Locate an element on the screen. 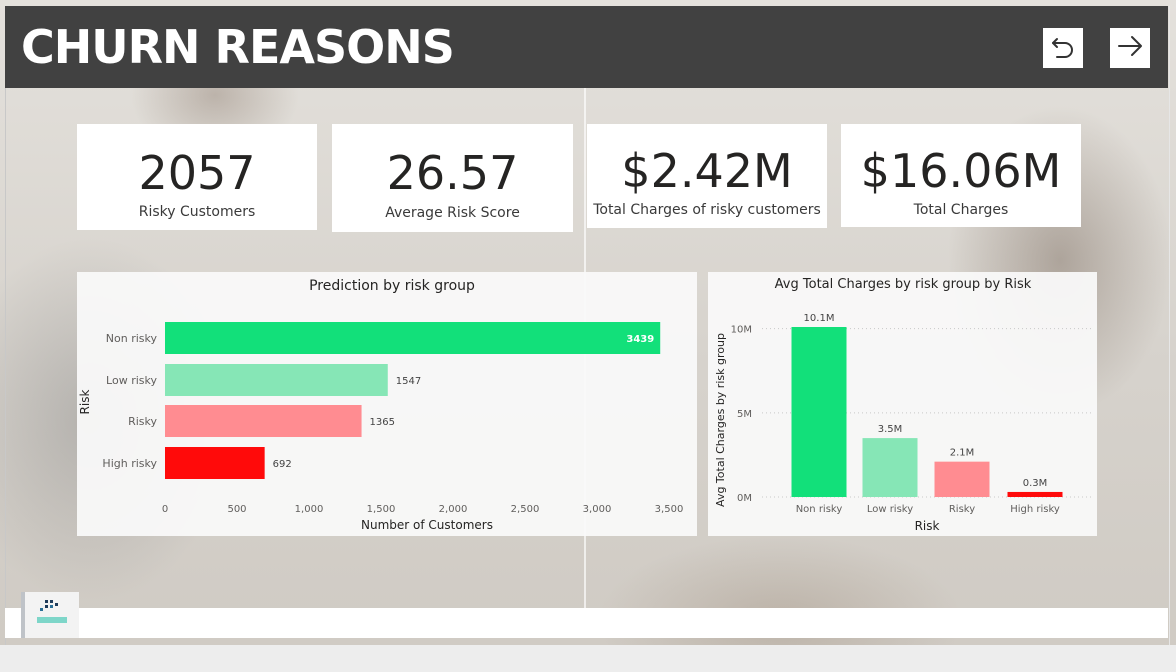 The width and height of the screenshot is (1176, 672). y-axis-label: Risk is located at coordinates (85, 402).